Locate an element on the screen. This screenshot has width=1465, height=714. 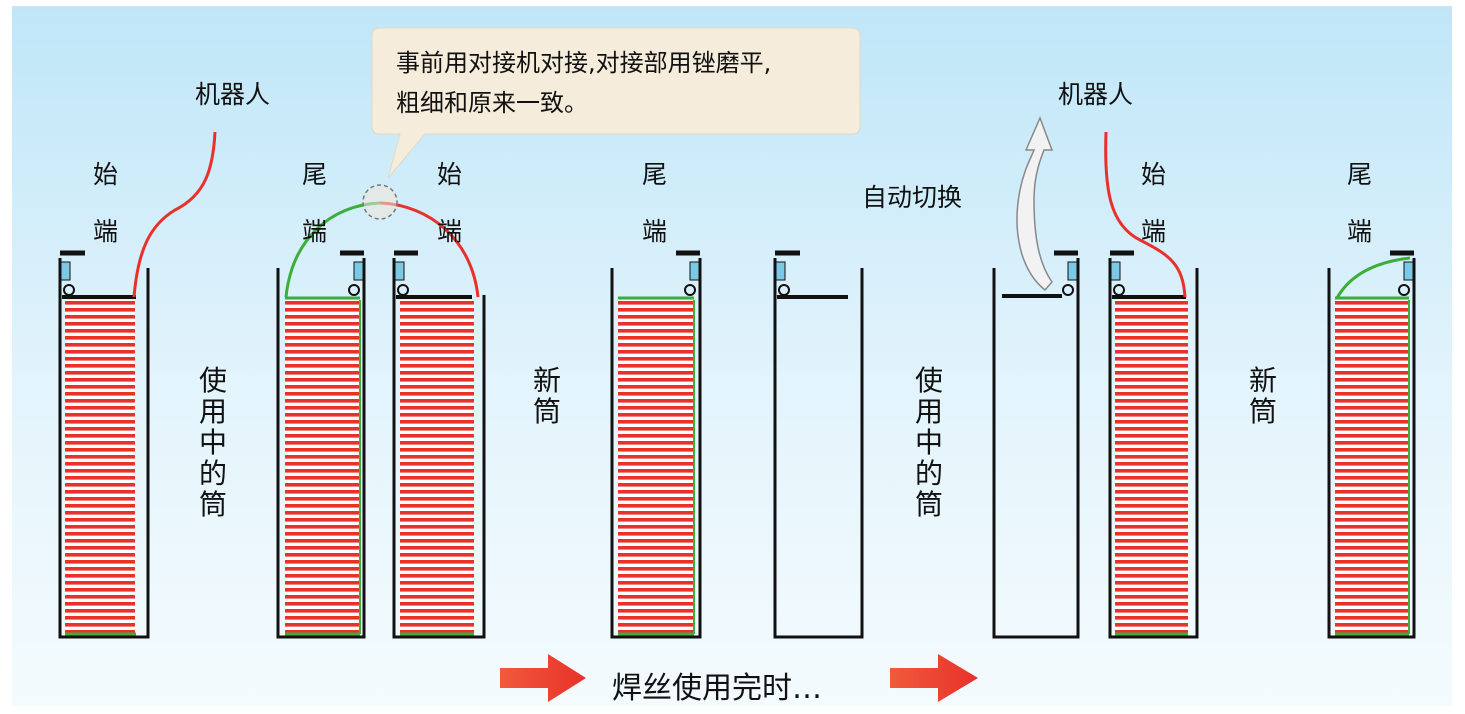
arrow-left is located at coordinates (543, 678).